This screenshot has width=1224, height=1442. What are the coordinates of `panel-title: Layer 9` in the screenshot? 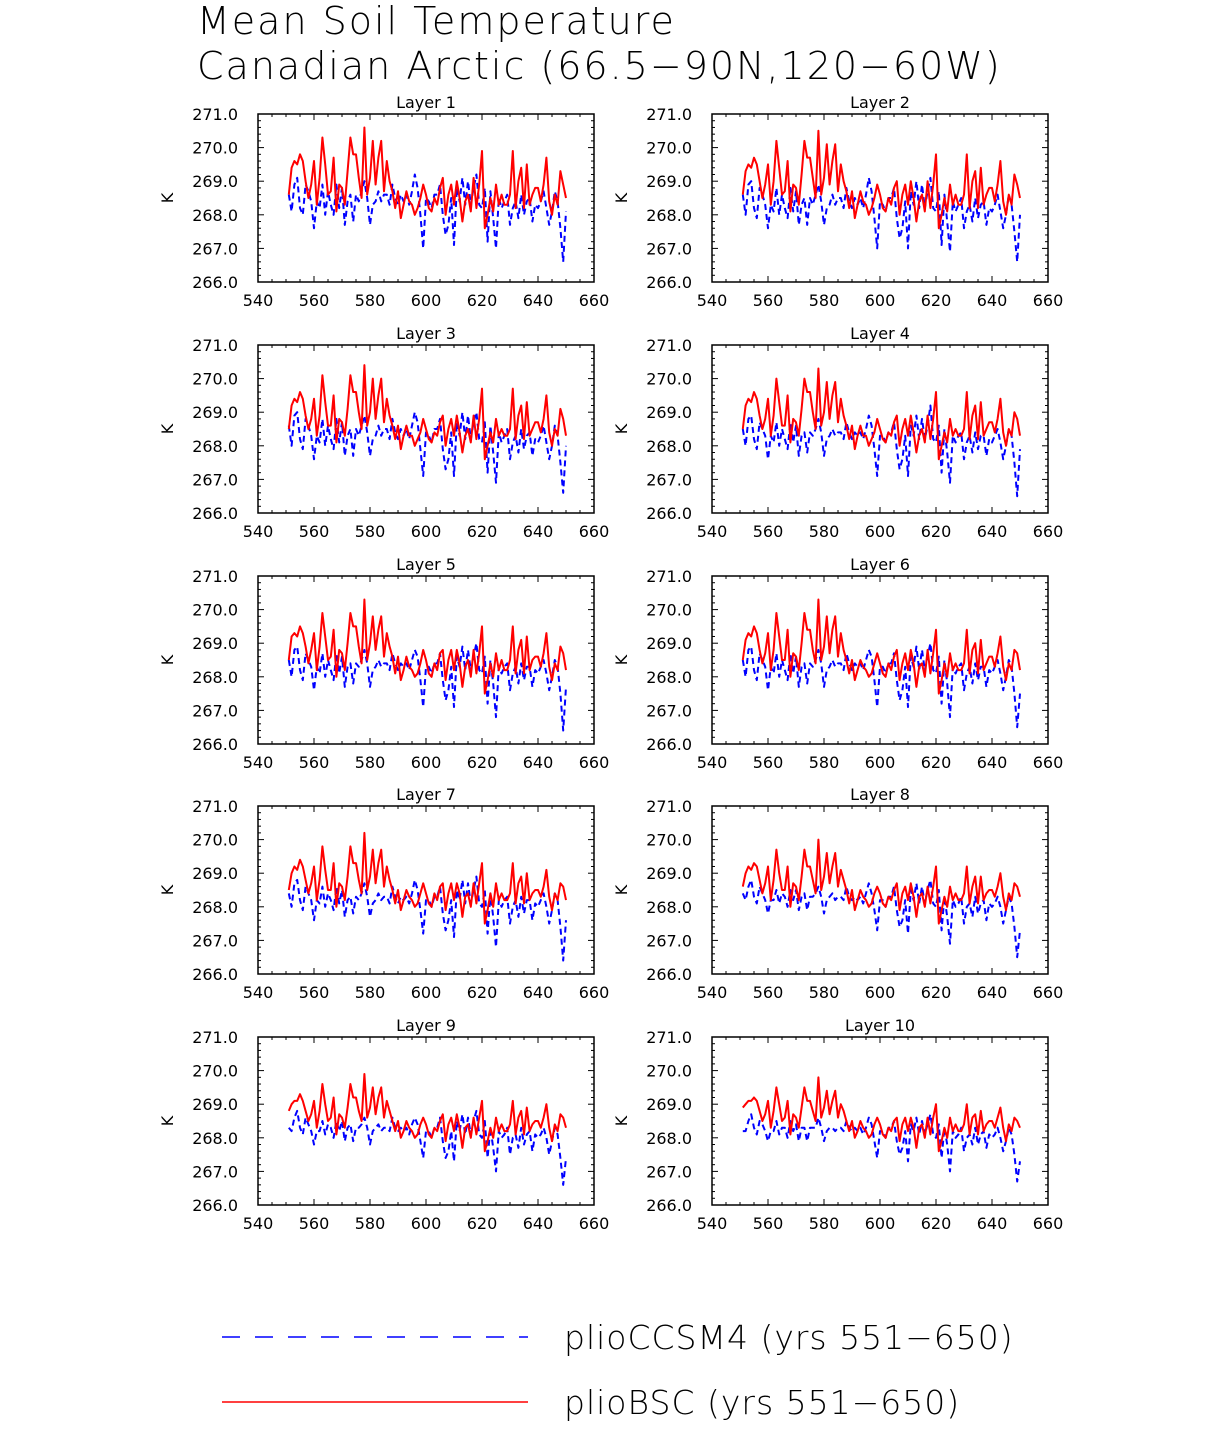 It's located at (426, 1025).